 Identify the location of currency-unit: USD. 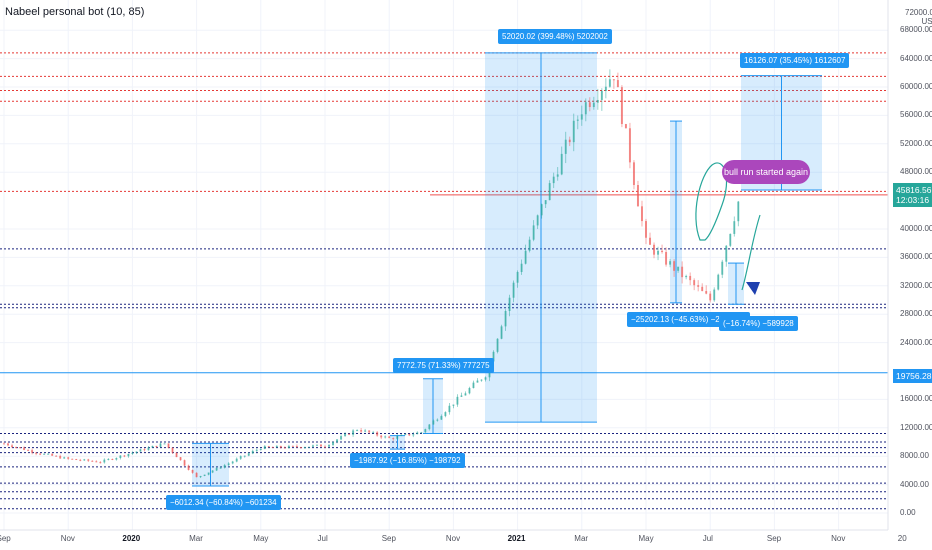
(926, 21).